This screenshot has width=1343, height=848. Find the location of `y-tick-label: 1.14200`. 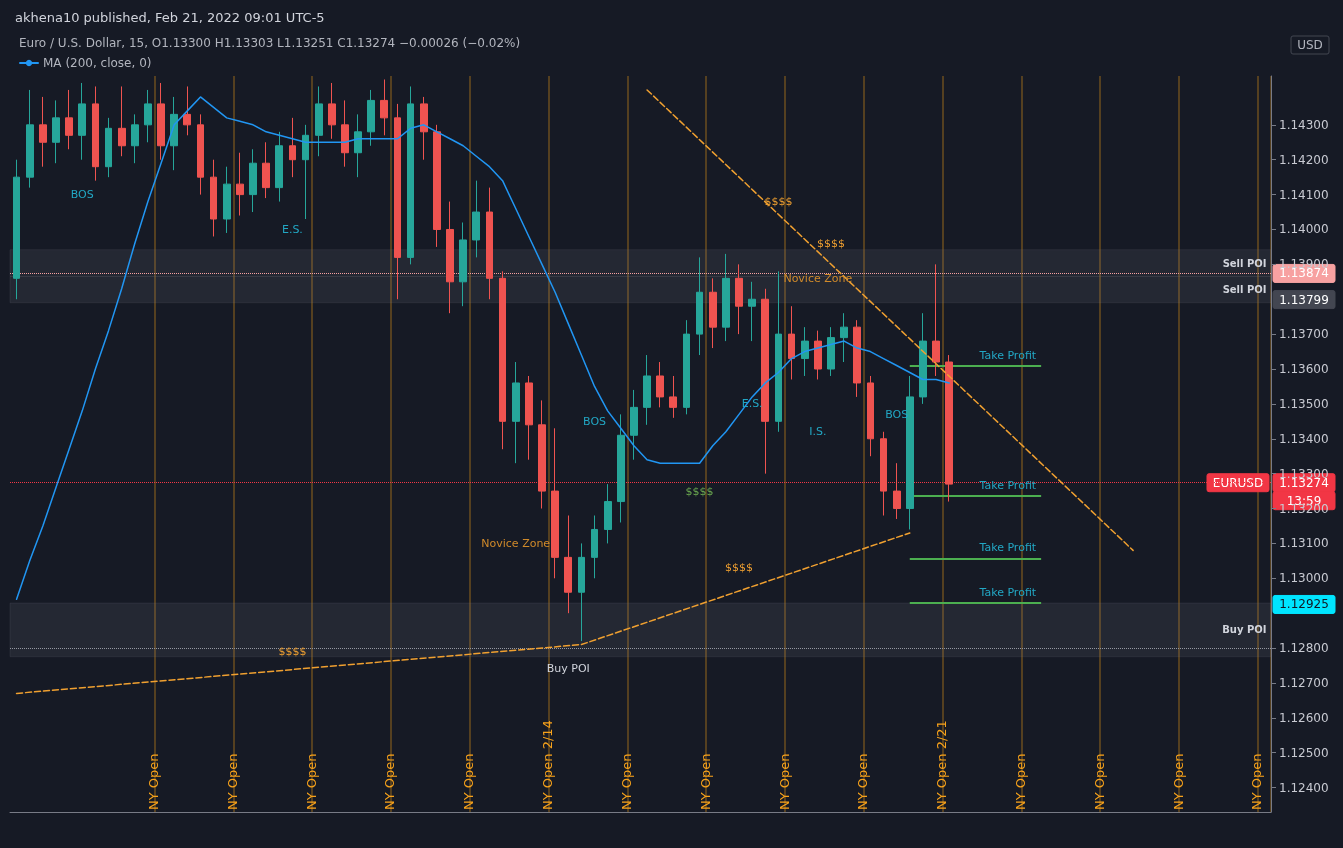

y-tick-label: 1.14200 is located at coordinates (1304, 159).